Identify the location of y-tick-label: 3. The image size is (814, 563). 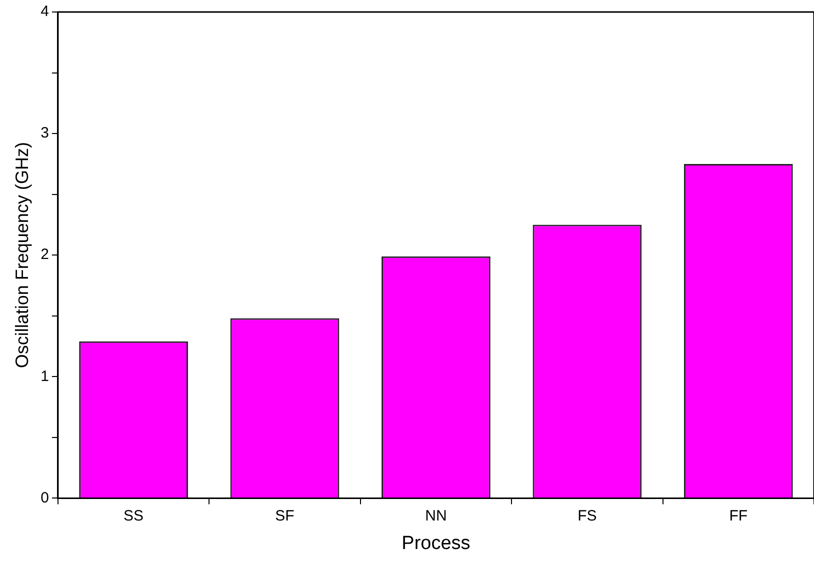
(44, 133).